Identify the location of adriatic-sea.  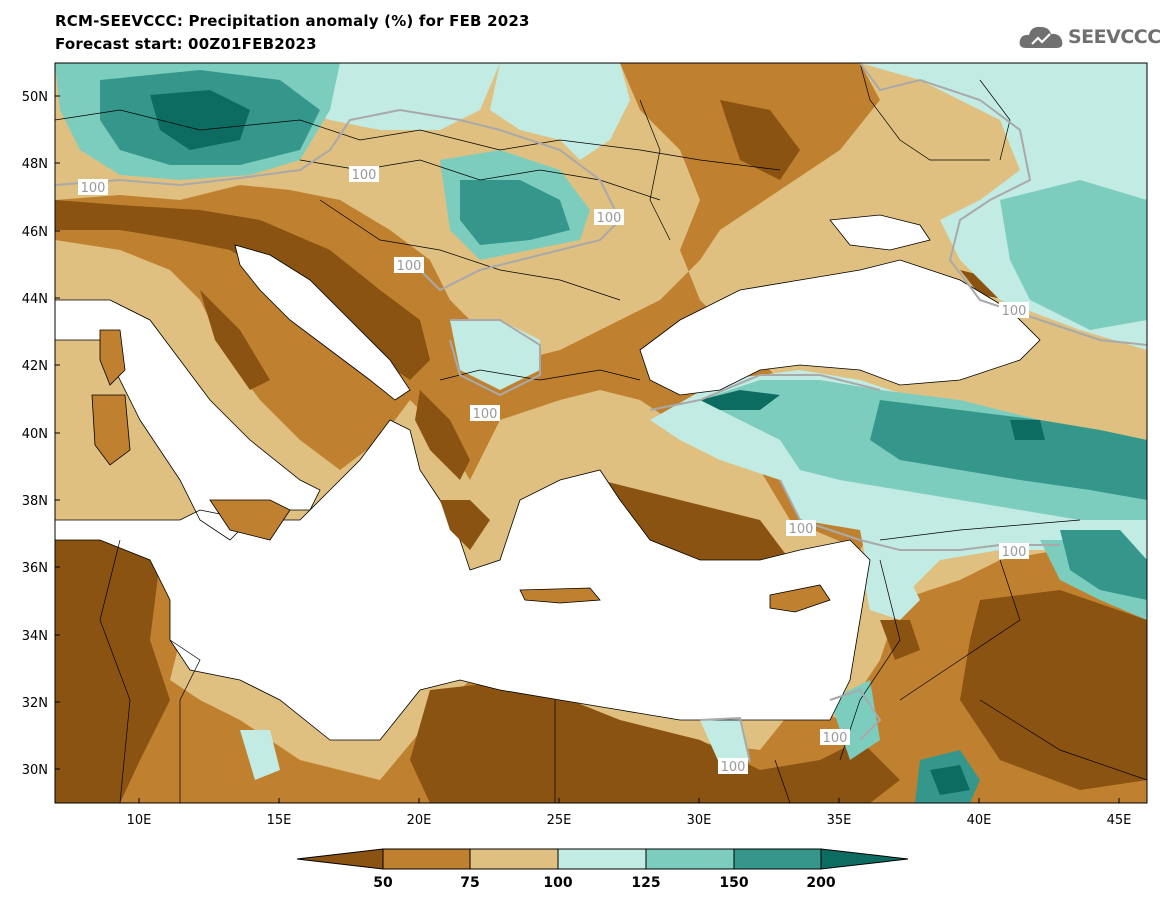
(322, 322).